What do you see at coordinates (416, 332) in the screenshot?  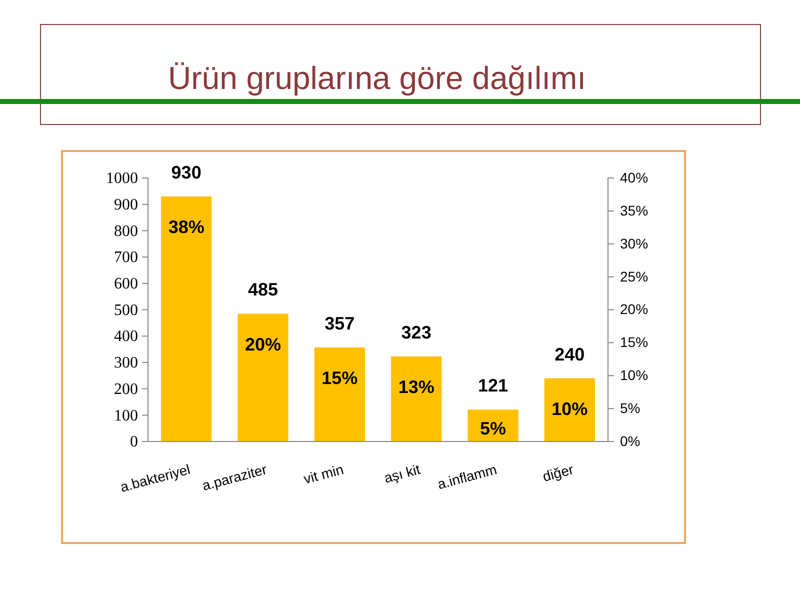 I see `data-label: 323` at bounding box center [416, 332].